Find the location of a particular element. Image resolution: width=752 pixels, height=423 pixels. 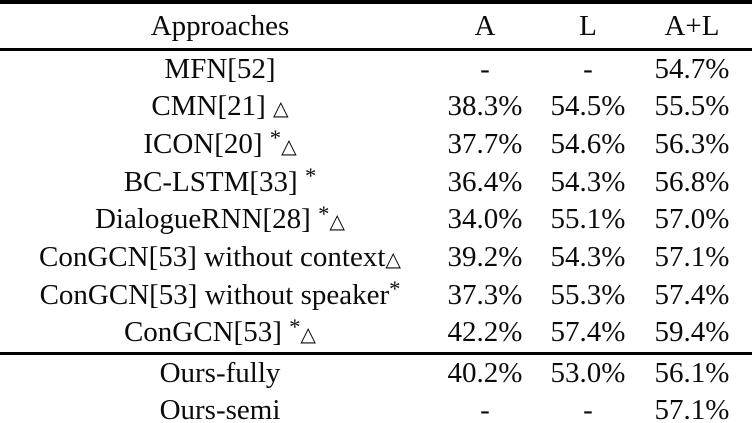

approach-name: ConGCN[53] is located at coordinates (206, 332).